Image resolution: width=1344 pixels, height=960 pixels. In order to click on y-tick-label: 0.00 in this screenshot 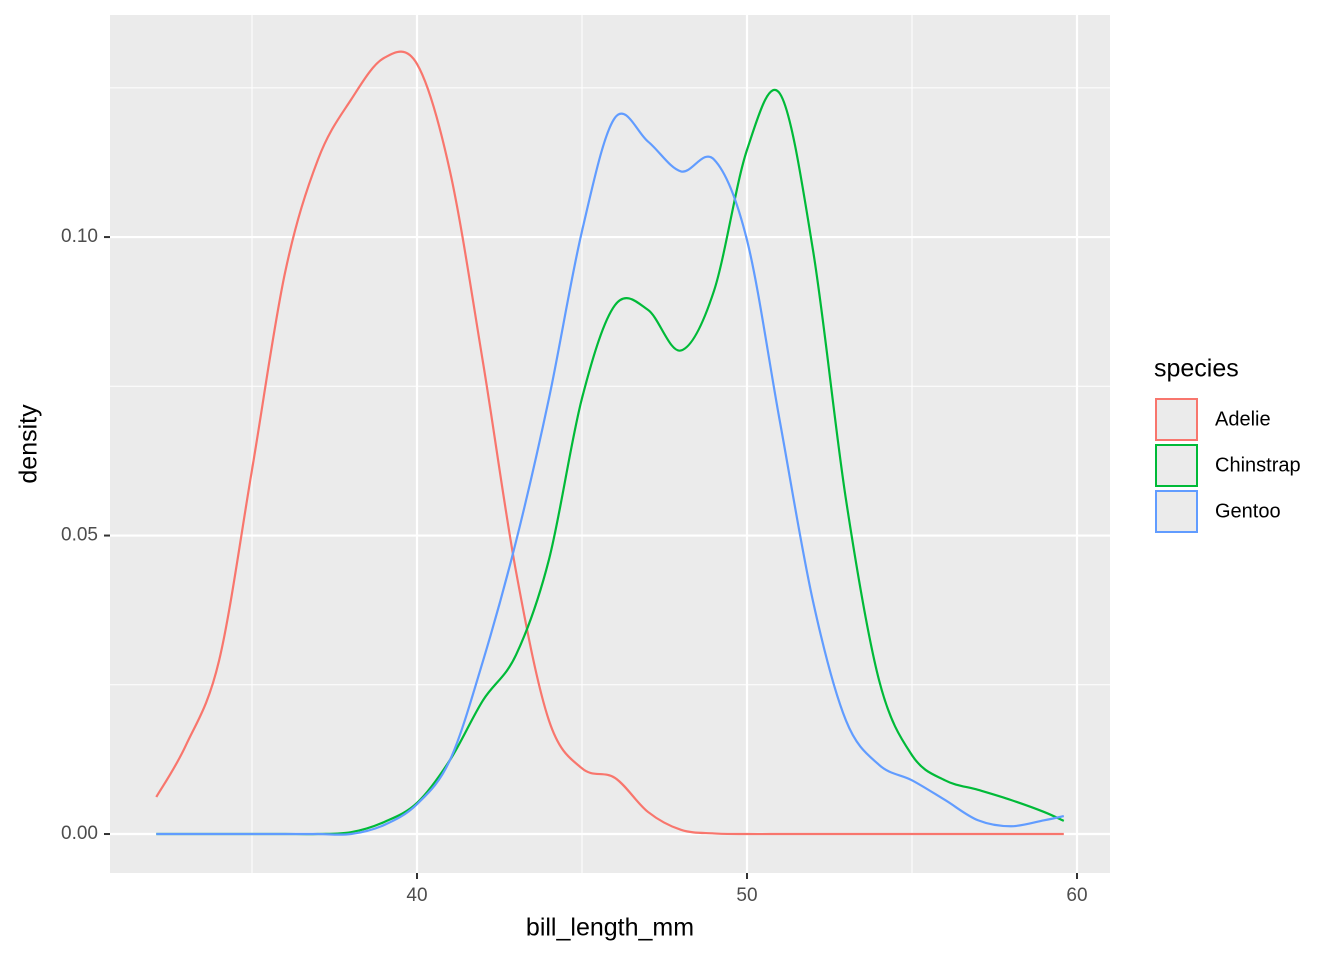, I will do `click(79, 833)`.